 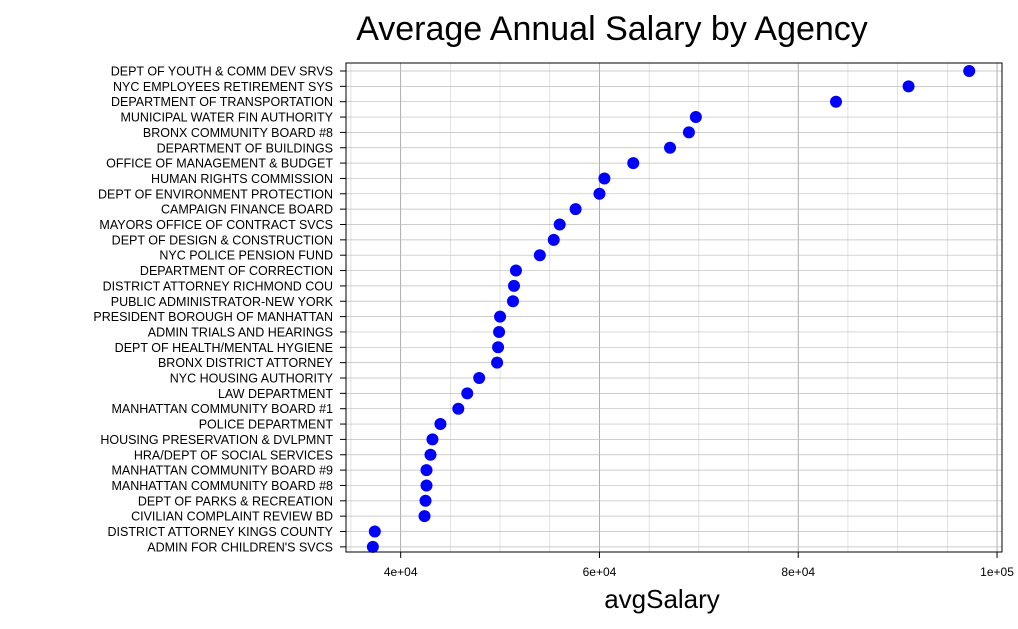 What do you see at coordinates (238, 133) in the screenshot?
I see `category-label: BRONX COMMUNITY BOARD #8` at bounding box center [238, 133].